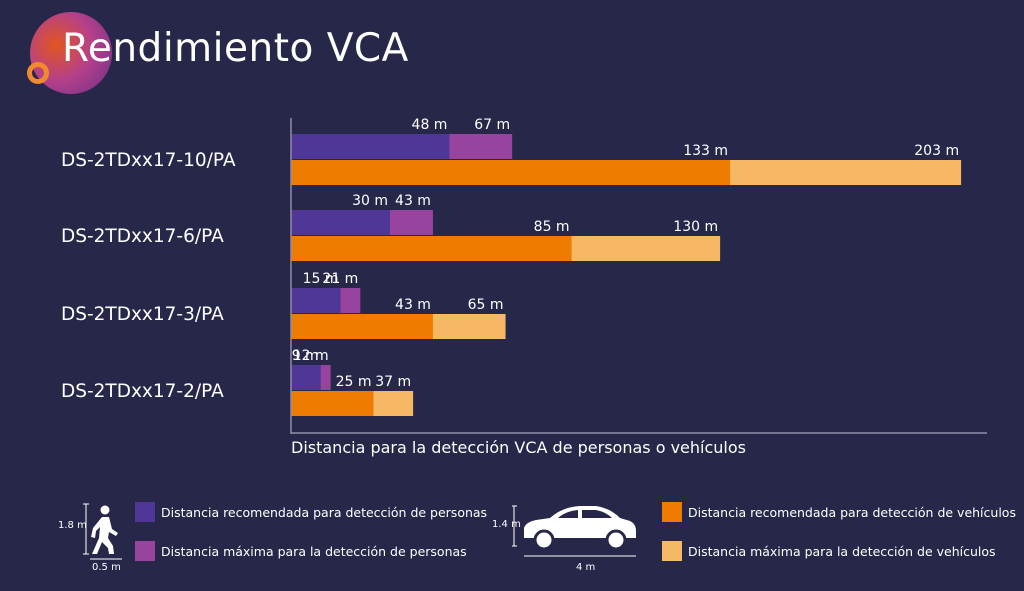  What do you see at coordinates (370, 146) in the screenshot?
I see `bar-persons-recommended-ds-2tdxx17-10-pa` at bounding box center [370, 146].